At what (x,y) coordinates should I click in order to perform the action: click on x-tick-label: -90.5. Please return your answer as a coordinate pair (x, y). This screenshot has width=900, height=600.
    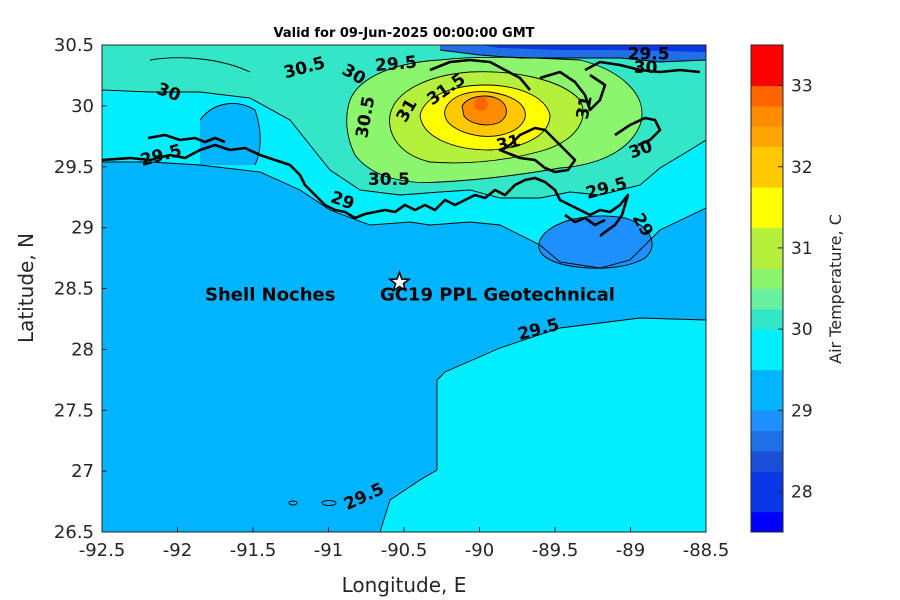
    Looking at the image, I should click on (404, 550).